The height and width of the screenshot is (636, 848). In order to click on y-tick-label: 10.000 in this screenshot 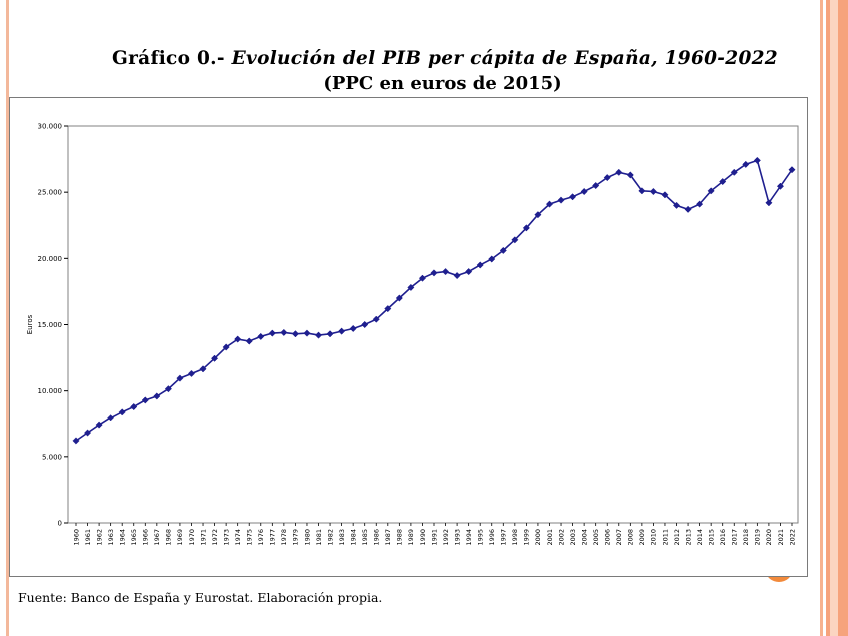, I will do `click(50, 391)`.